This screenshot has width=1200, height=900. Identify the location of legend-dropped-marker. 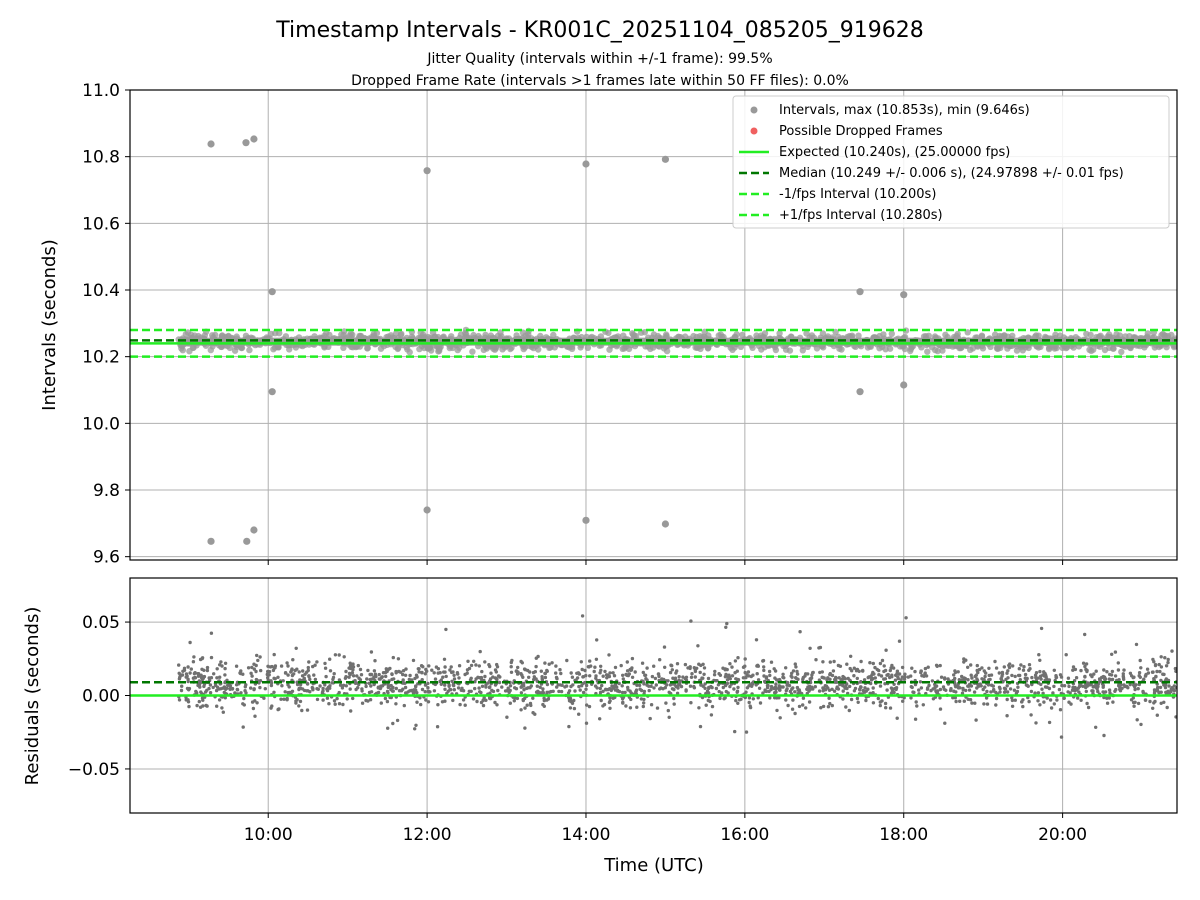
(754, 131).